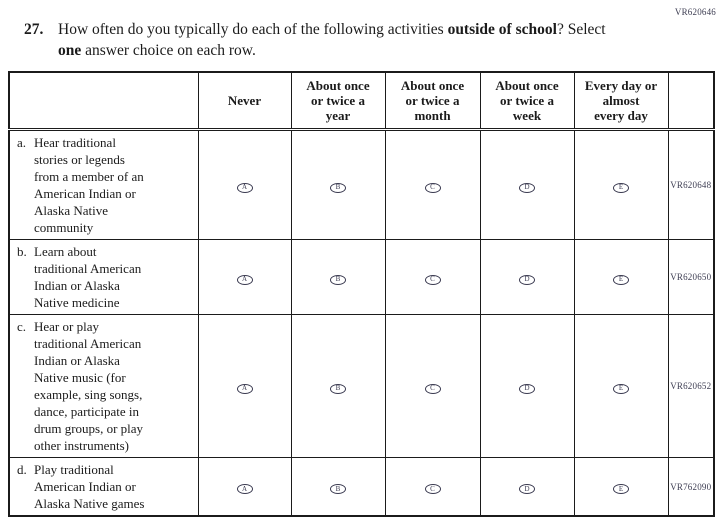 The width and height of the screenshot is (725, 519). I want to click on row-b-letter: b., so click(22, 251).